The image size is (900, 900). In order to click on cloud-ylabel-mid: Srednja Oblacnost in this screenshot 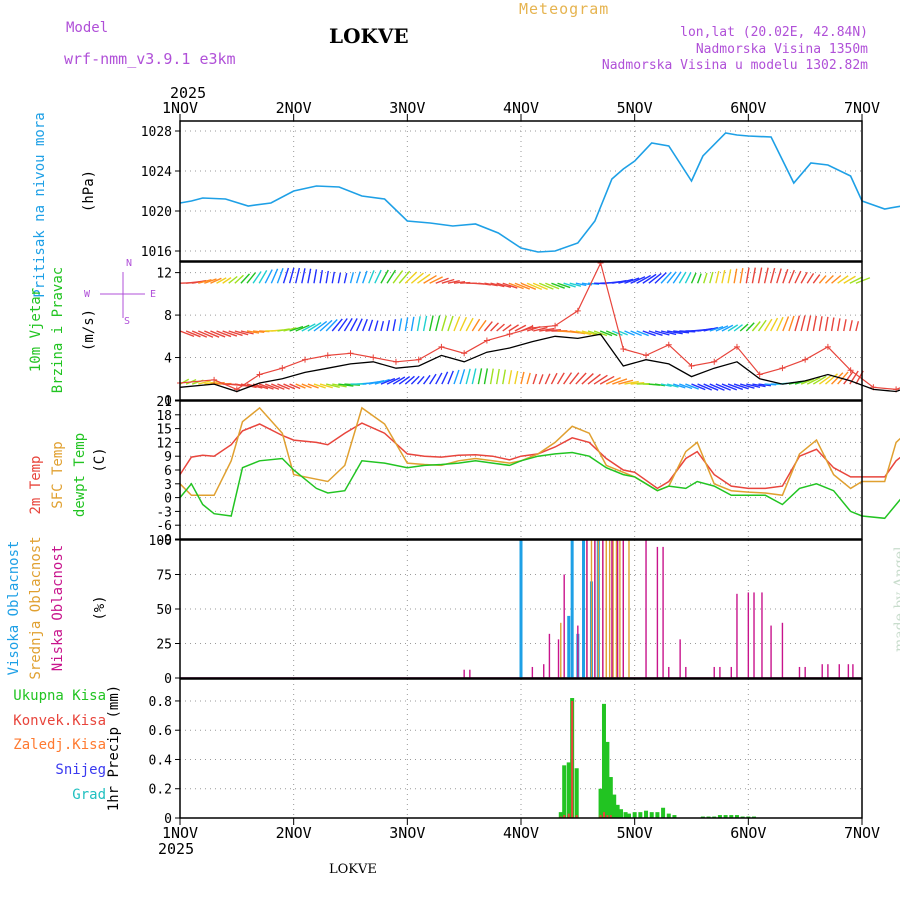, I will do `click(36, 607)`.